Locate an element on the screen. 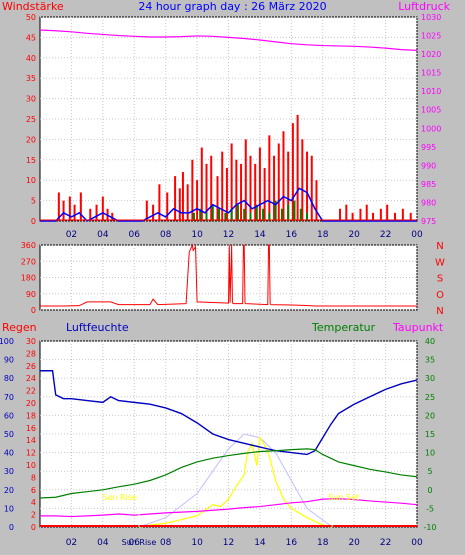 This screenshot has height=555, width=465. climate-panel-x-tick-label: 04 is located at coordinates (103, 543).